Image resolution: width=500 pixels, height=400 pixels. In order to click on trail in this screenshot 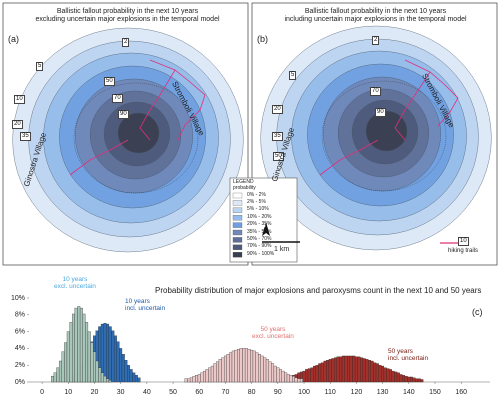, I will do `click(157, 105)`.